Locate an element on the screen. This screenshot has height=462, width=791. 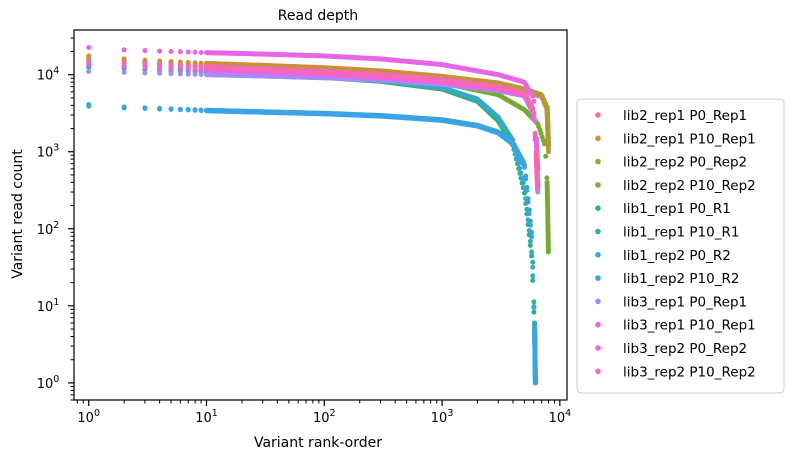
x-tick-label: 10⁴ is located at coordinates (560, 417).